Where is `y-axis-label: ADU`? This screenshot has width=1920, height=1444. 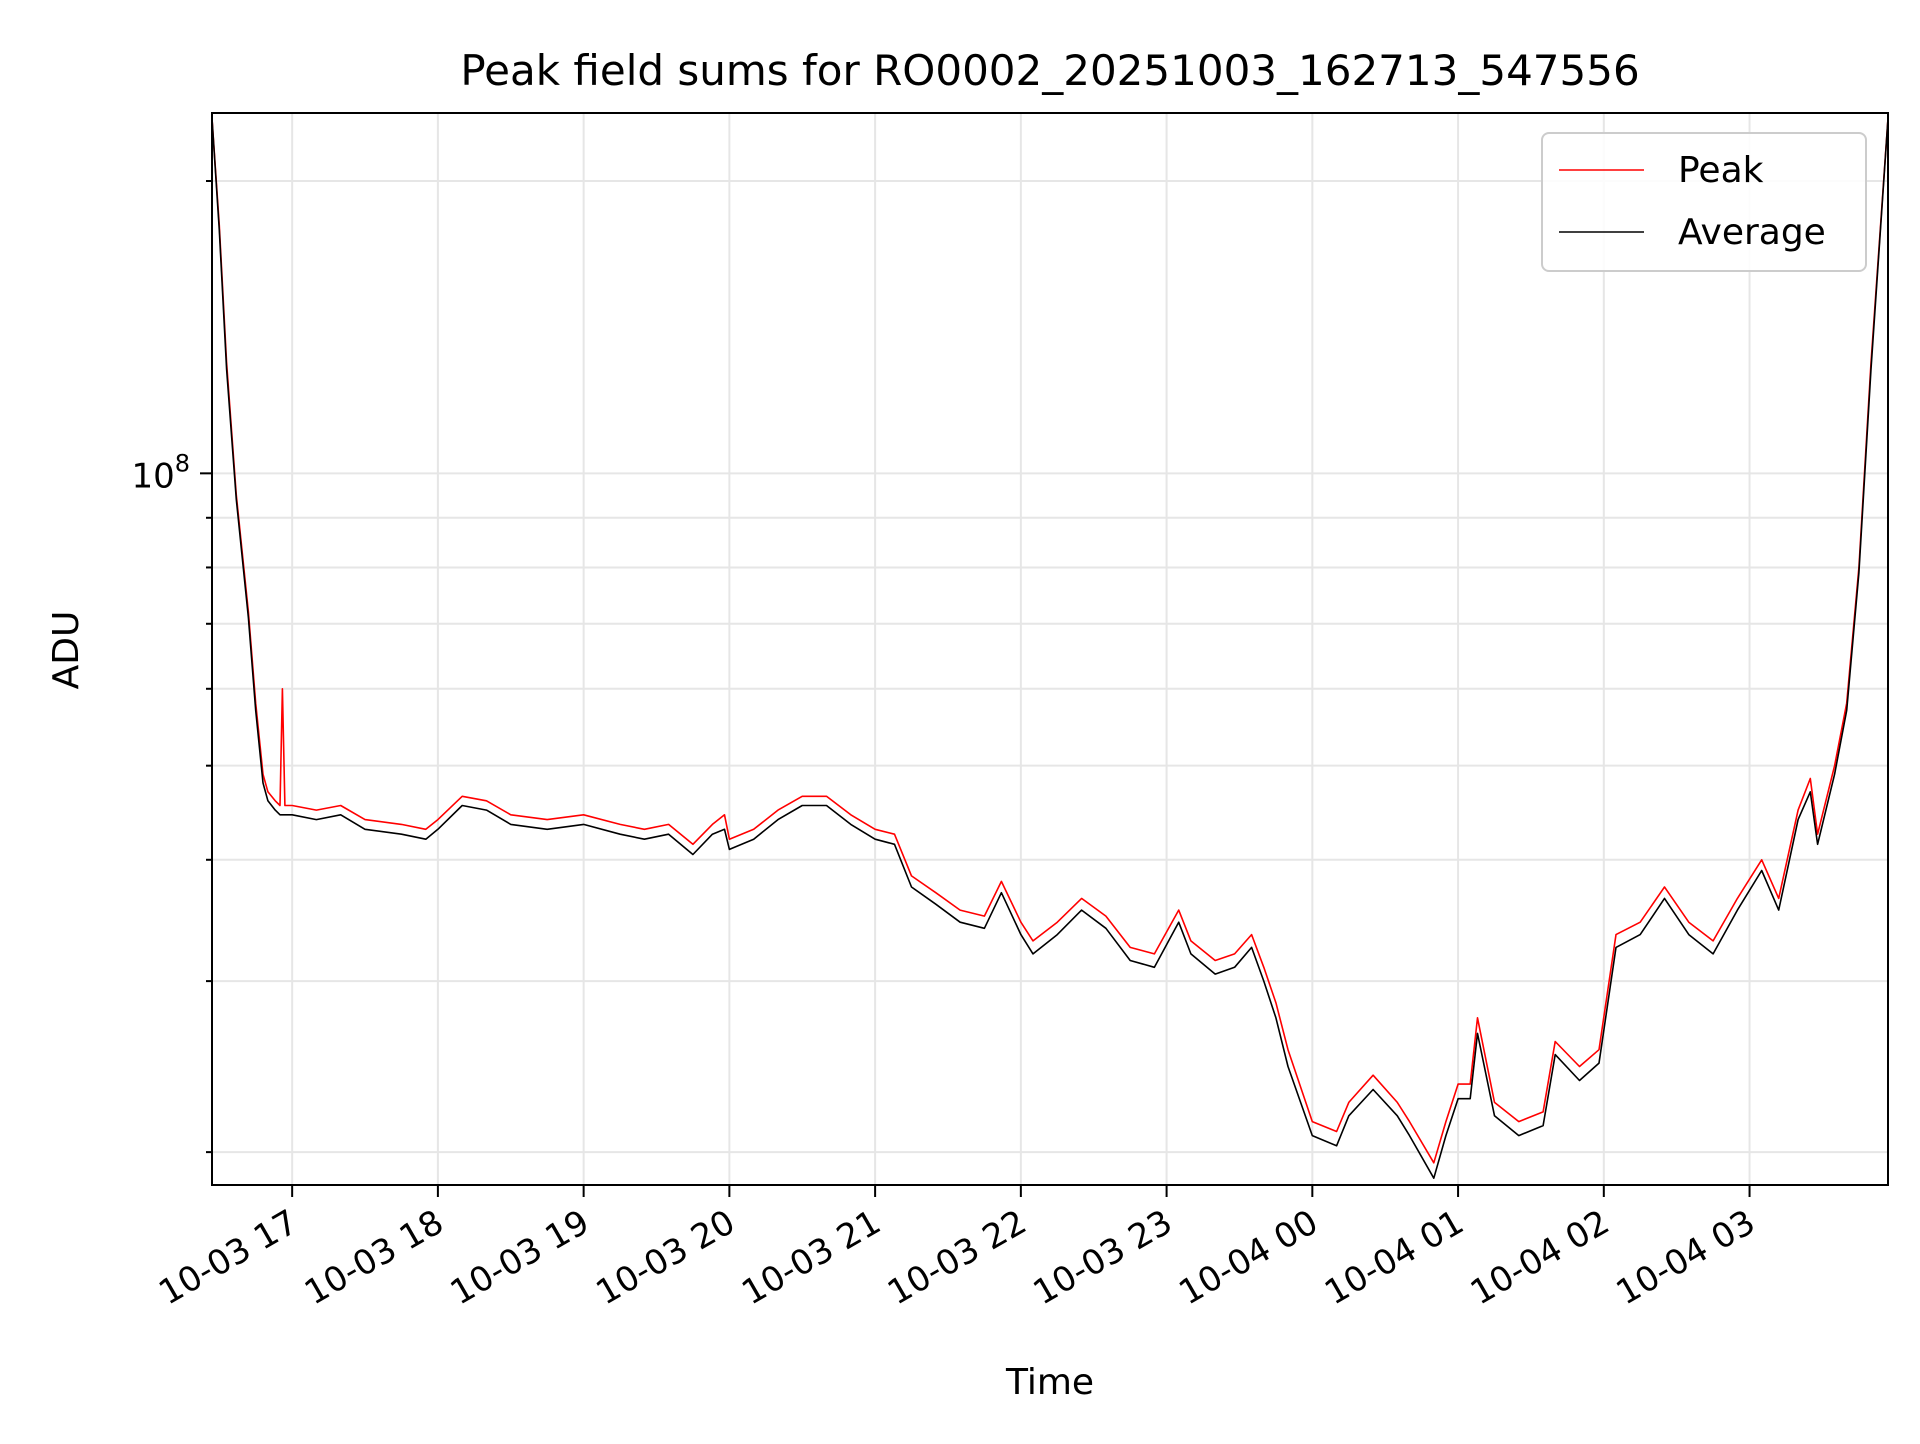
y-axis-label: ADU is located at coordinates (66, 650).